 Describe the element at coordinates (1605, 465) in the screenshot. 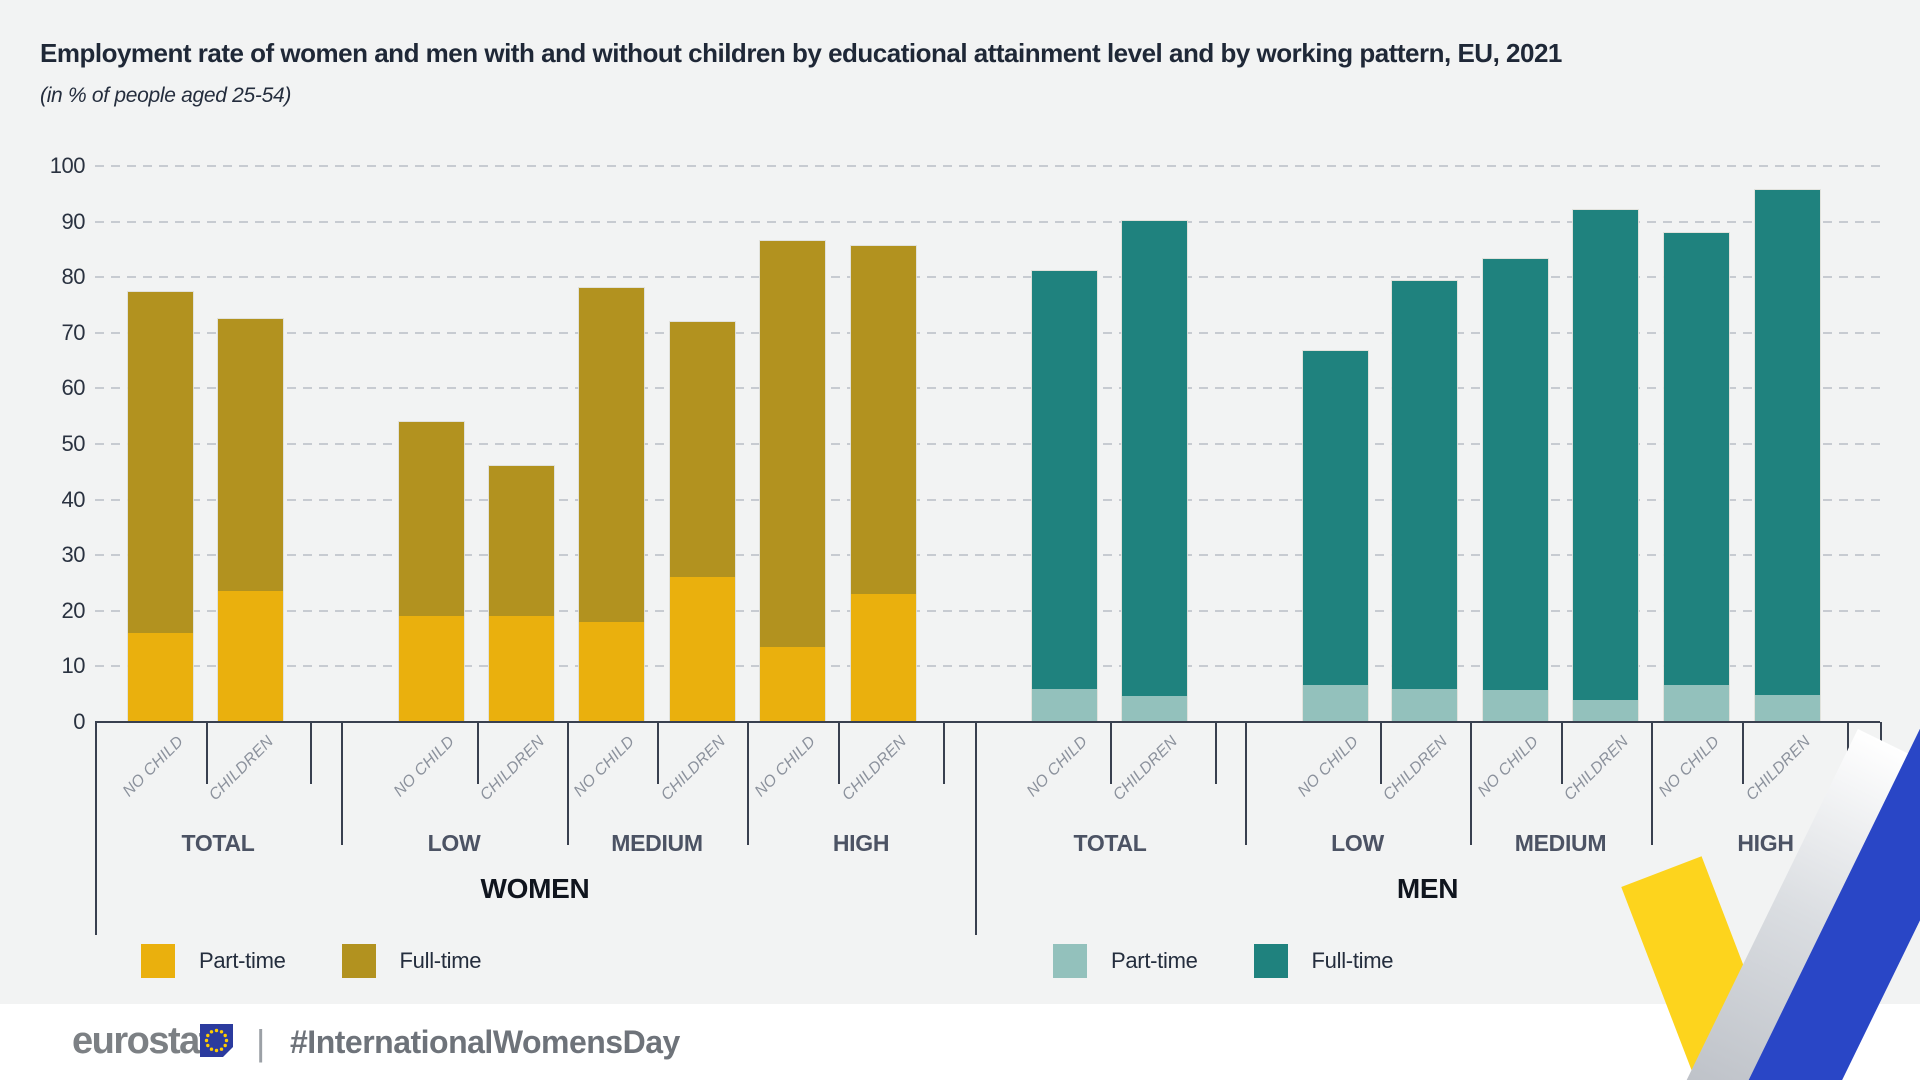

I see `bar-men-medium-children` at that location.